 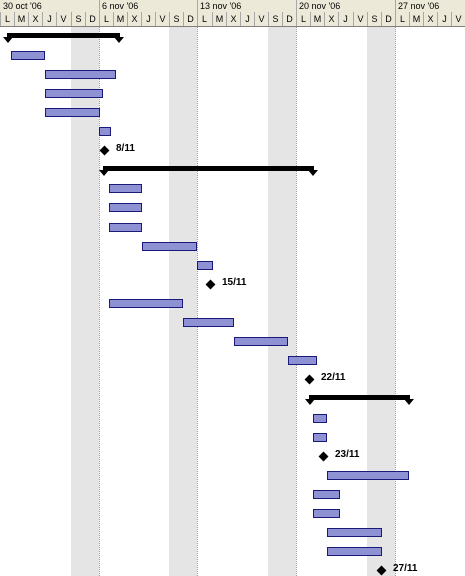 I want to click on week-label: 6 nov '06, so click(x=120, y=6).